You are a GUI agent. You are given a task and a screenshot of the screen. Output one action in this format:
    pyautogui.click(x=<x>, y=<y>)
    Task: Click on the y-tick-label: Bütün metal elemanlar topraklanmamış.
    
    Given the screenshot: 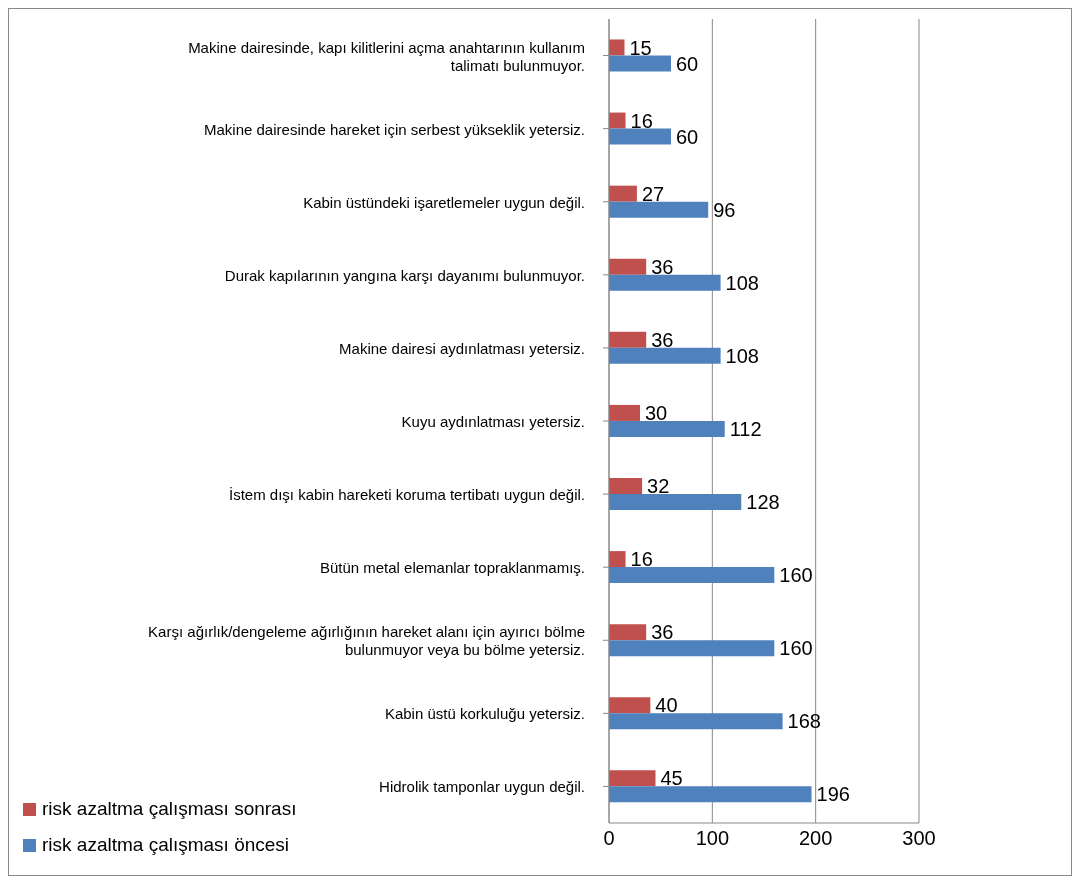 What is the action you would take?
    pyautogui.click(x=452, y=567)
    